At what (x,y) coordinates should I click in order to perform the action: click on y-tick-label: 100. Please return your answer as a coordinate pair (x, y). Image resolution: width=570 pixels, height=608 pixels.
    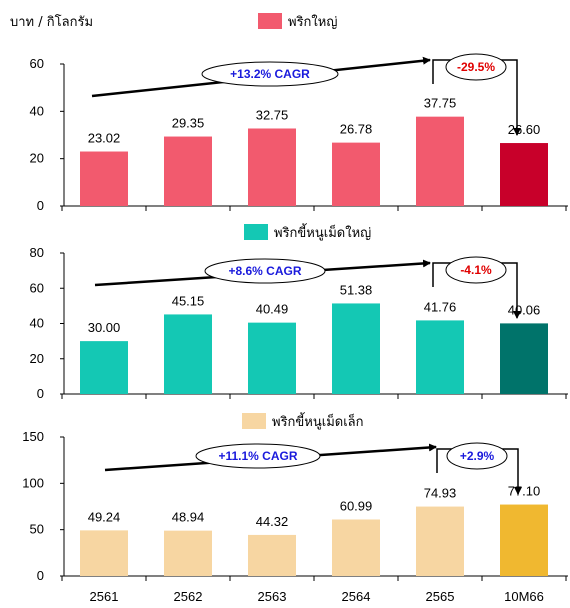
    Looking at the image, I should click on (33, 482).